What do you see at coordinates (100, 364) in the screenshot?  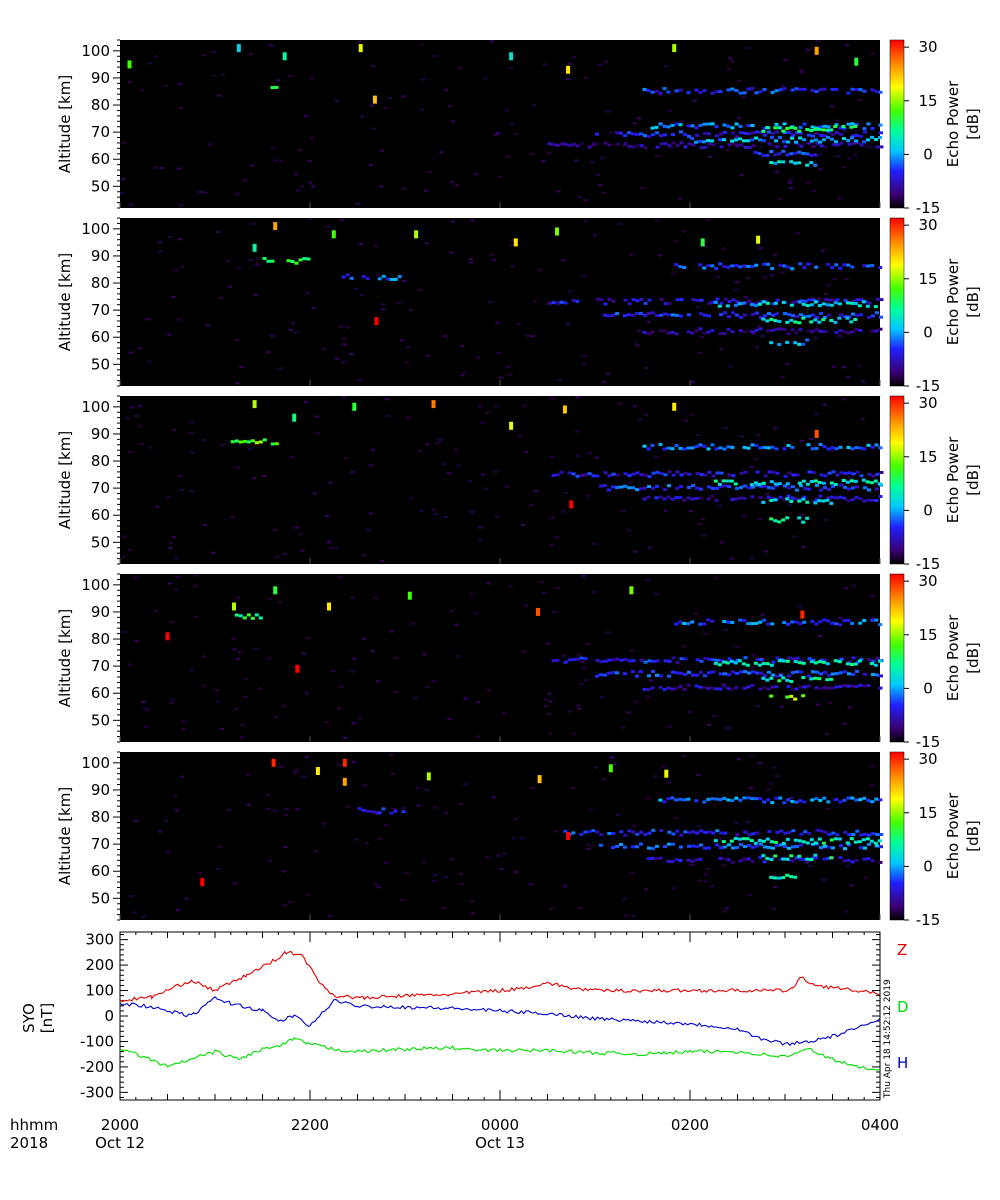 I see `y-tick-label: 50` at bounding box center [100, 364].